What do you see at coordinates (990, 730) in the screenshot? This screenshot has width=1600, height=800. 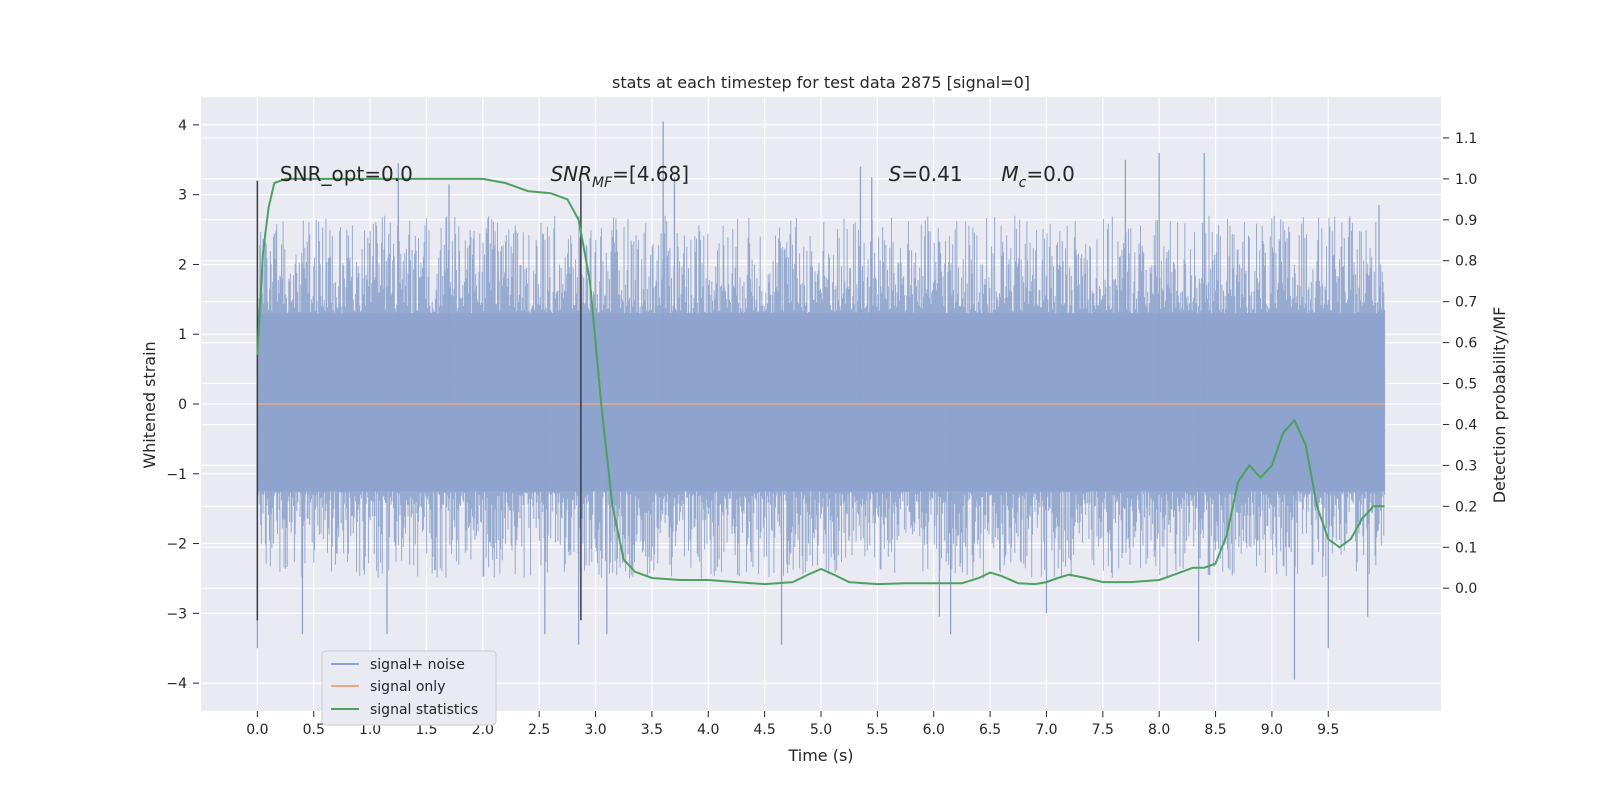 I see `x-tick-label: 6.5` at bounding box center [990, 730].